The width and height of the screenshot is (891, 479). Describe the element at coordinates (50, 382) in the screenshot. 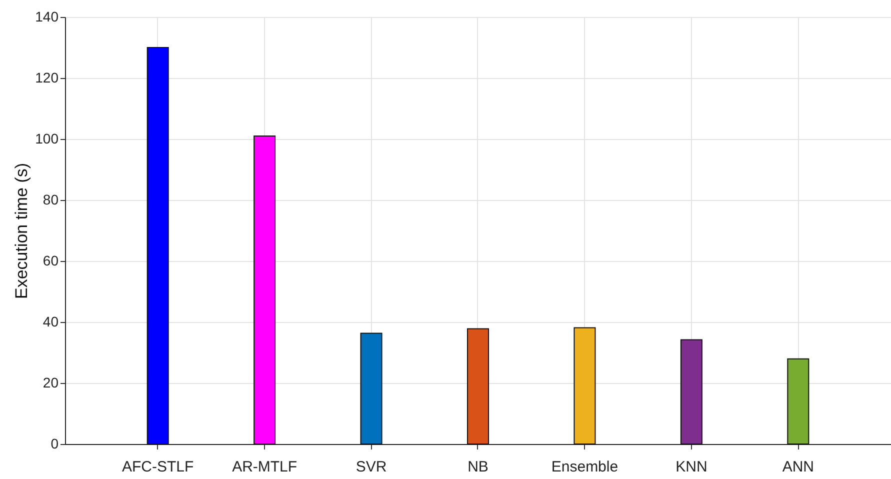

I see `y-tick-label: 20` at that location.